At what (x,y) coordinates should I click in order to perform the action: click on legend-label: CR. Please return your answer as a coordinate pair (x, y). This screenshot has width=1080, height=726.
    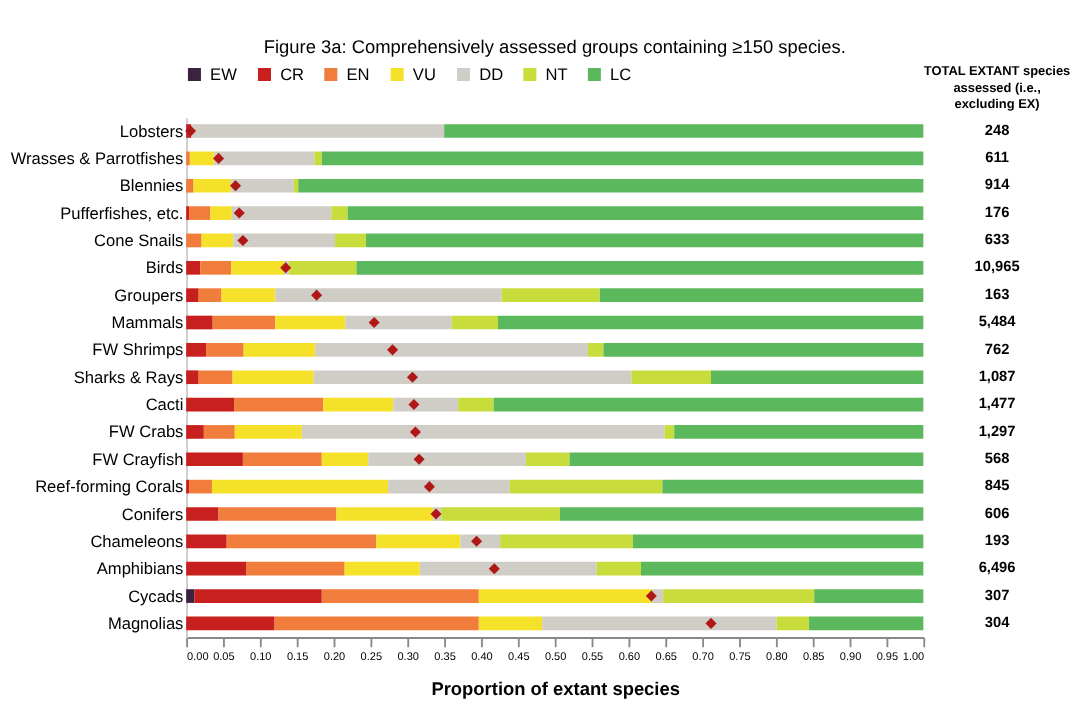
    Looking at the image, I should click on (292, 74).